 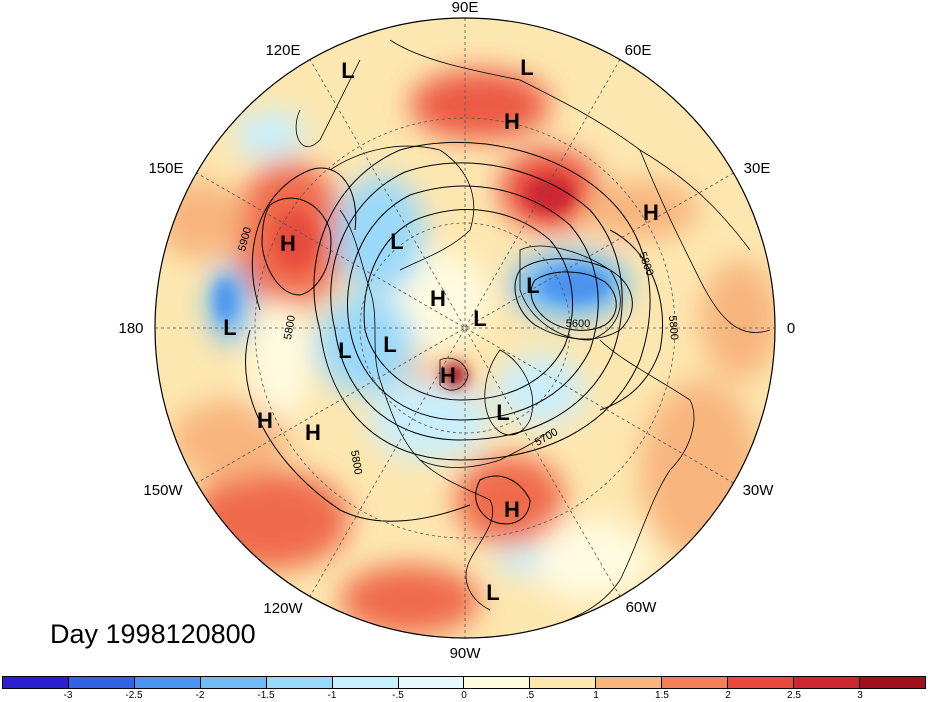 I want to click on lon-label: 120W, so click(x=283, y=608).